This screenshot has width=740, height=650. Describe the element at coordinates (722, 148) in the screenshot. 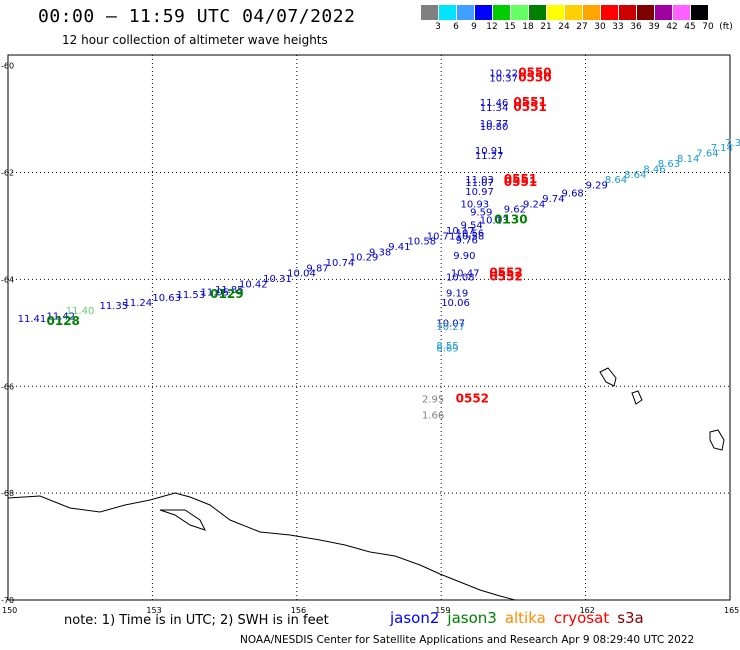

I see `wave-height-label: 7.14` at that location.